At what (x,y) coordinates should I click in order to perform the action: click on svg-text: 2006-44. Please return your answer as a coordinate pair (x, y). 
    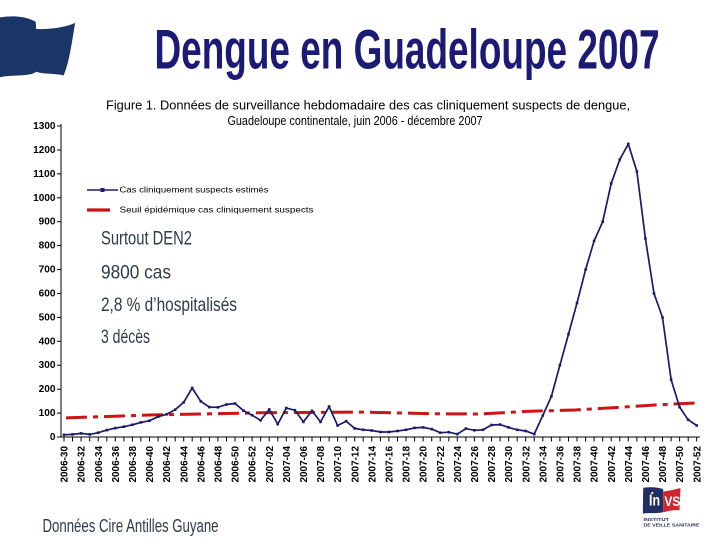
    Looking at the image, I should click on (184, 464).